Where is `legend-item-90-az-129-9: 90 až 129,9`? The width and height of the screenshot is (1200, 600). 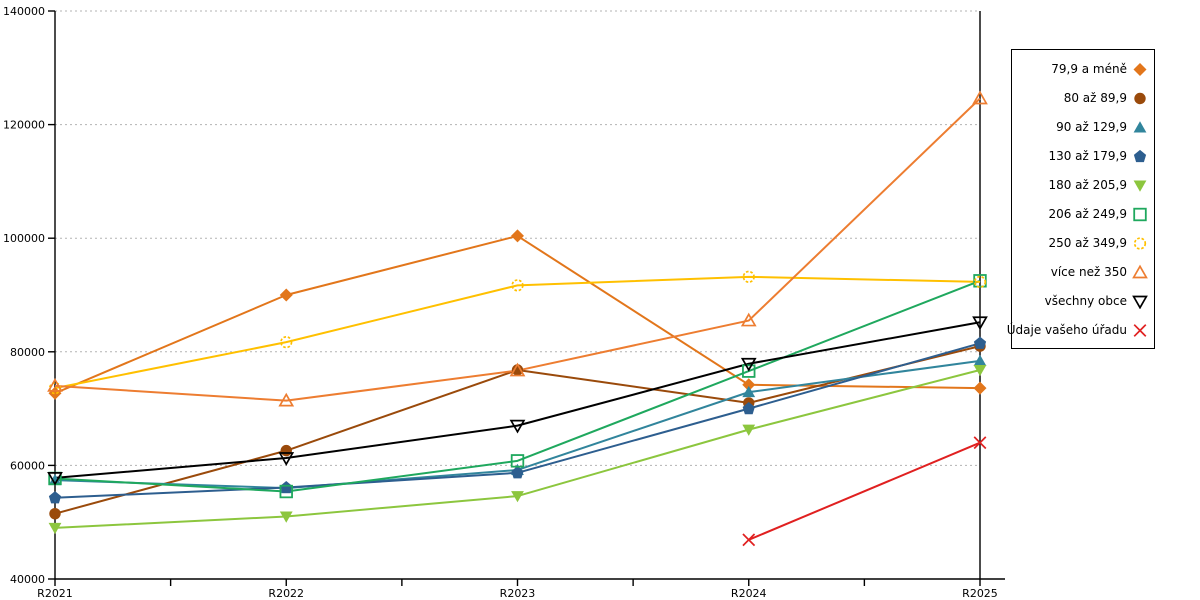 legend-item-90-az-129-9: 90 až 129,9 is located at coordinates (1082, 127).